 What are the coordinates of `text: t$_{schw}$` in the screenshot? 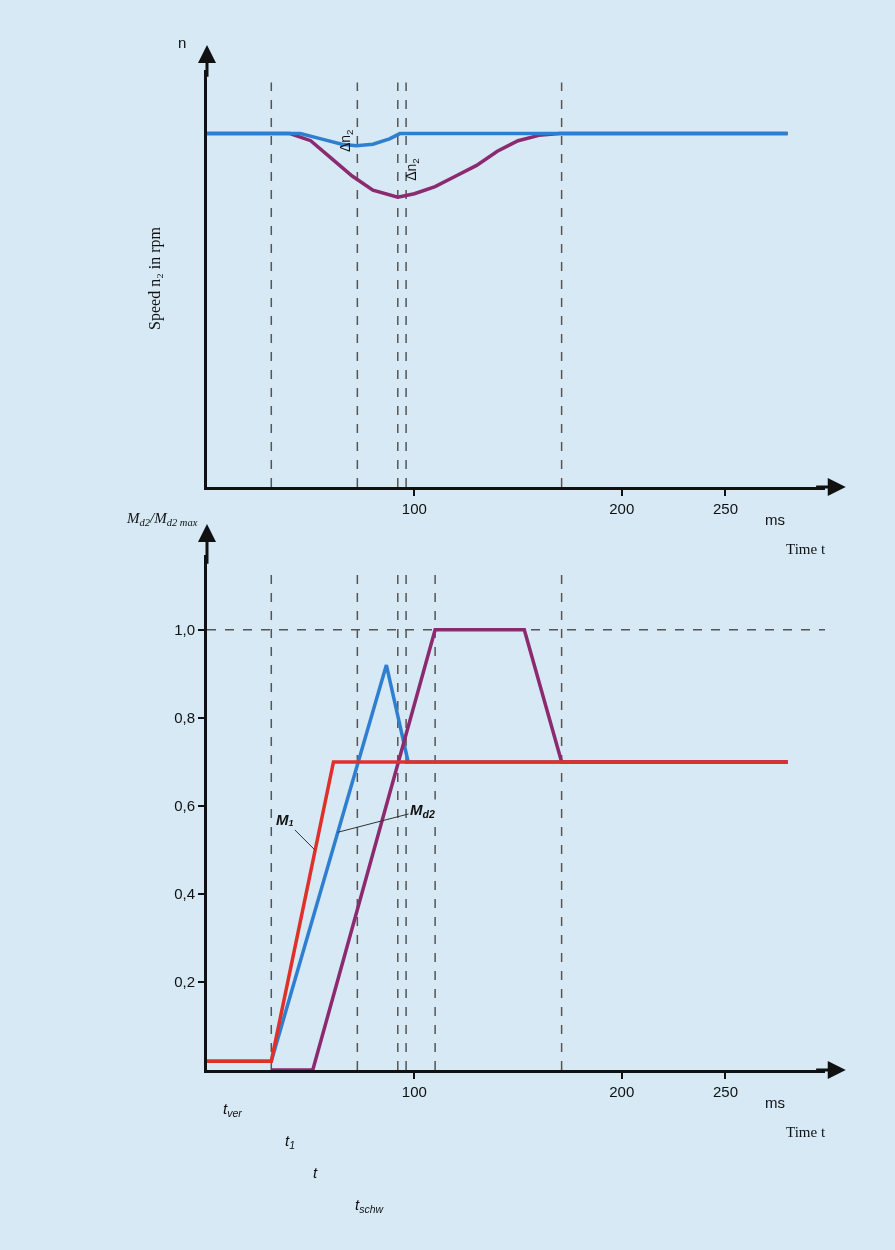 It's located at (370, 1206).